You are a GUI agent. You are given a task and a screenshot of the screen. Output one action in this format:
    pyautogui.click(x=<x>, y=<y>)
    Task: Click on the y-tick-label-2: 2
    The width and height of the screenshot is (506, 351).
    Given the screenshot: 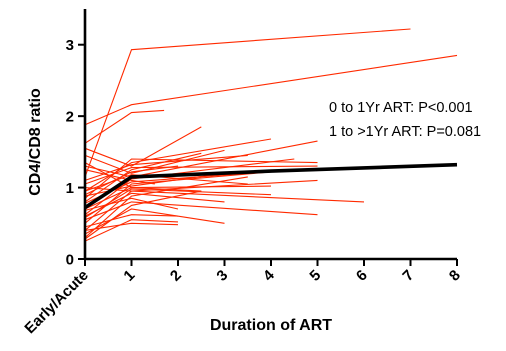 What is the action you would take?
    pyautogui.click(x=70, y=117)
    